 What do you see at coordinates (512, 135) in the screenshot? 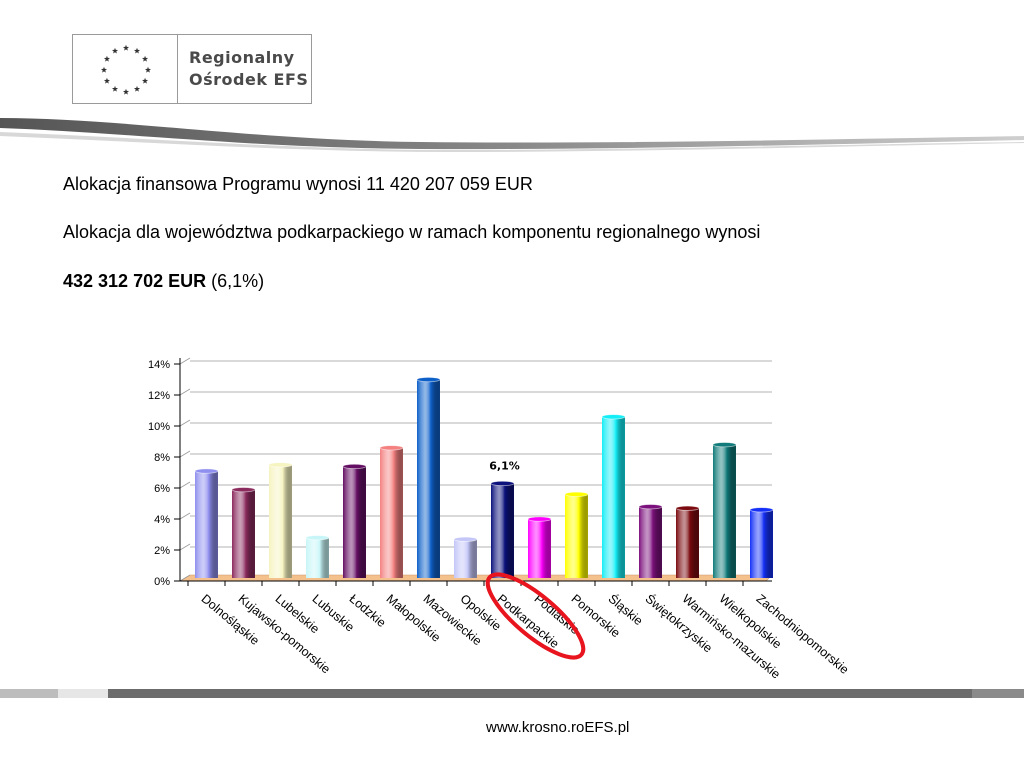
I see `header-swoosh` at bounding box center [512, 135].